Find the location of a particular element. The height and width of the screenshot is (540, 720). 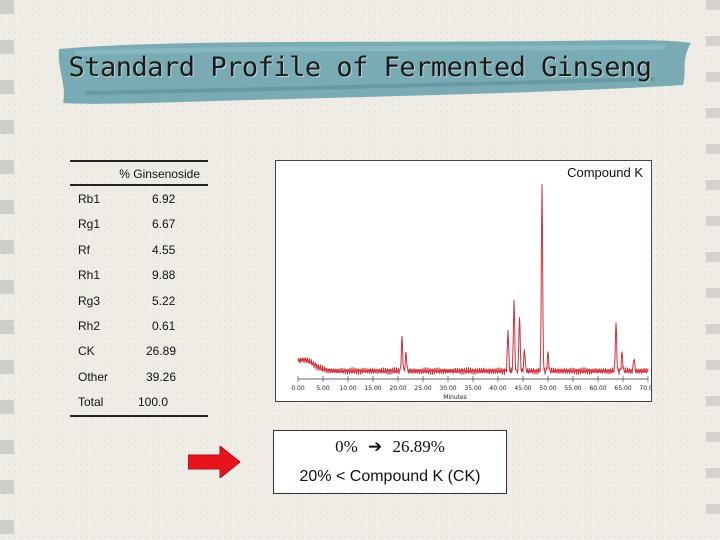

table-row: Rg1 6.67 is located at coordinates (139, 223).